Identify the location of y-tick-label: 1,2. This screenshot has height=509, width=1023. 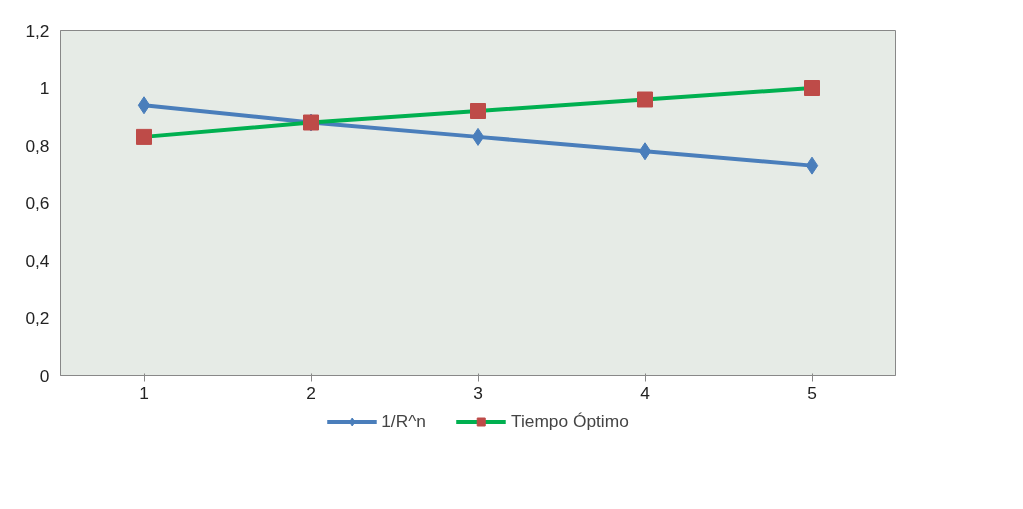
(37, 30).